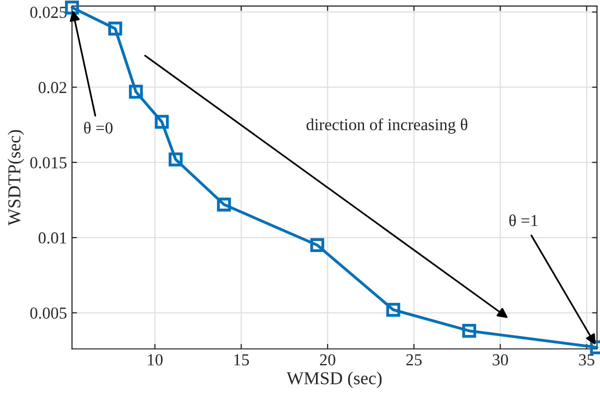 This screenshot has width=600, height=401. I want to click on x-tick-label: 25, so click(414, 360).